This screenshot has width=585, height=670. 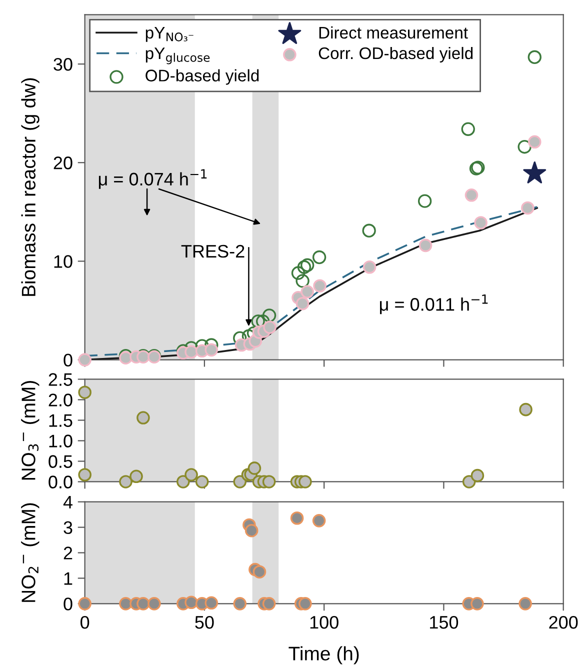 I want to click on x-tick-label: 100, so click(x=324, y=622).